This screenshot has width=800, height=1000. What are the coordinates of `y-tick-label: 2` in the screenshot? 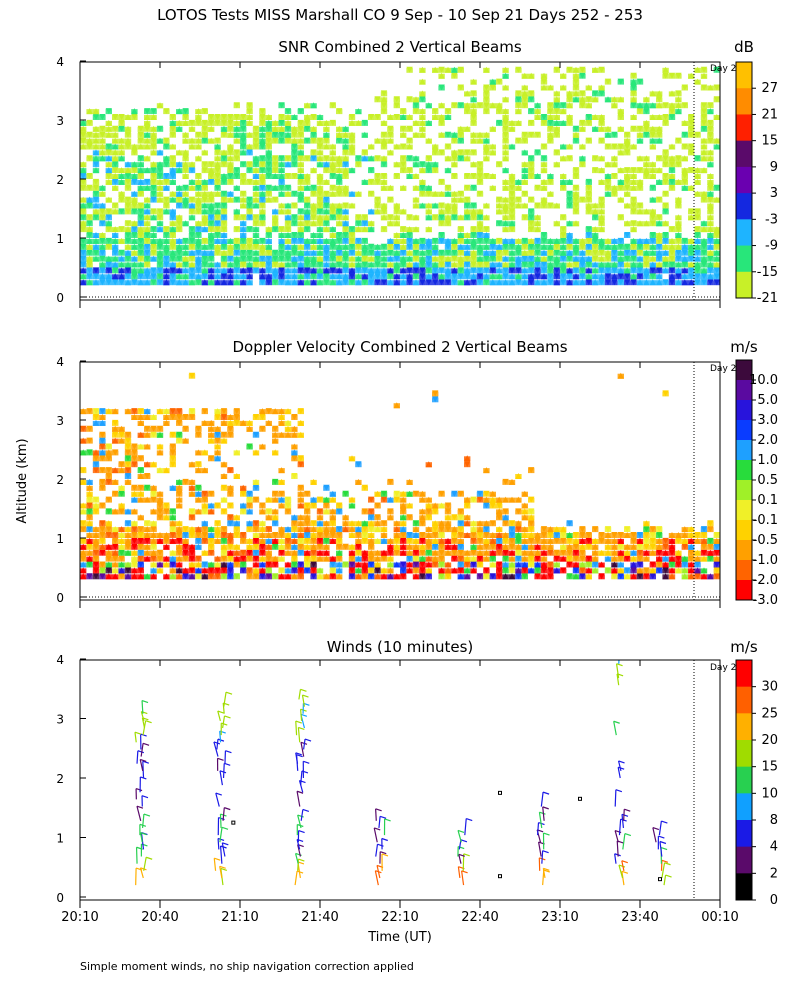 It's located at (60, 180).